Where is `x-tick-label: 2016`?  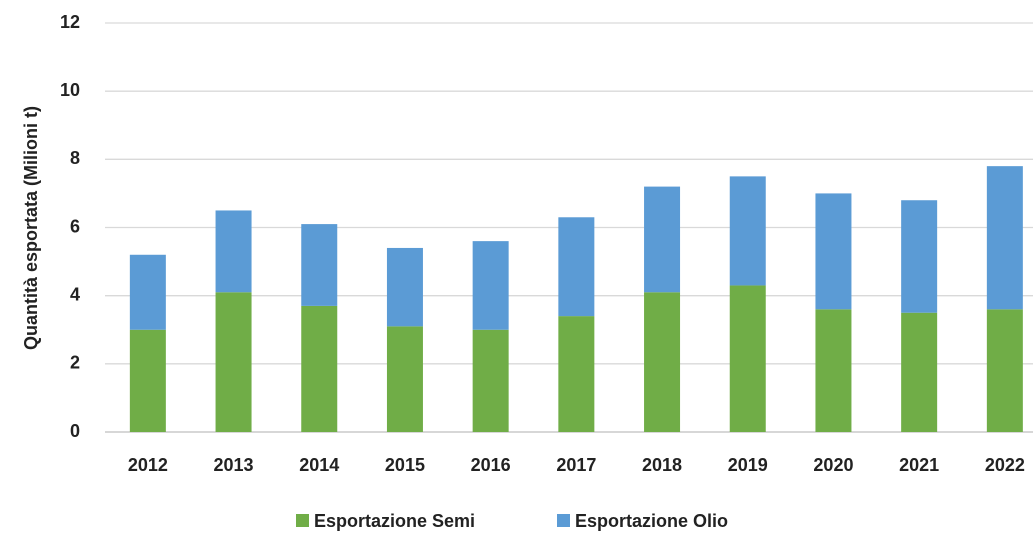 x-tick-label: 2016 is located at coordinates (491, 465).